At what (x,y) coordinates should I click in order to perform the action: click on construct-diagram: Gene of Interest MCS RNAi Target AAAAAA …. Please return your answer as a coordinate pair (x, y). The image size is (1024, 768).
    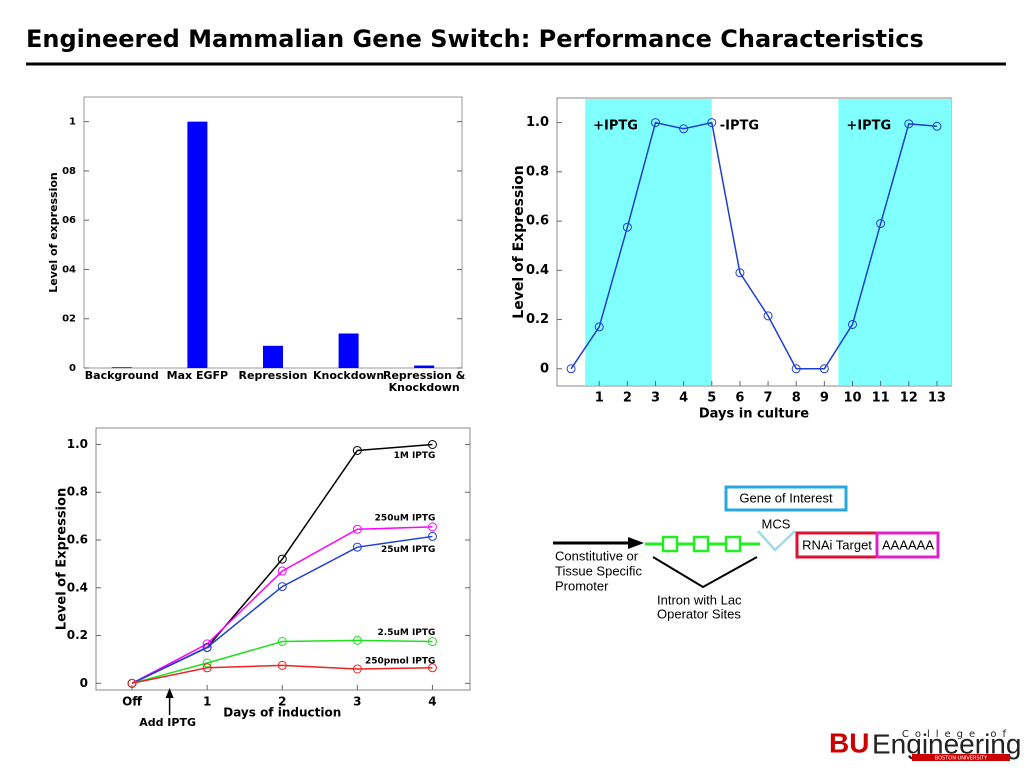
    Looking at the image, I should click on (746, 553).